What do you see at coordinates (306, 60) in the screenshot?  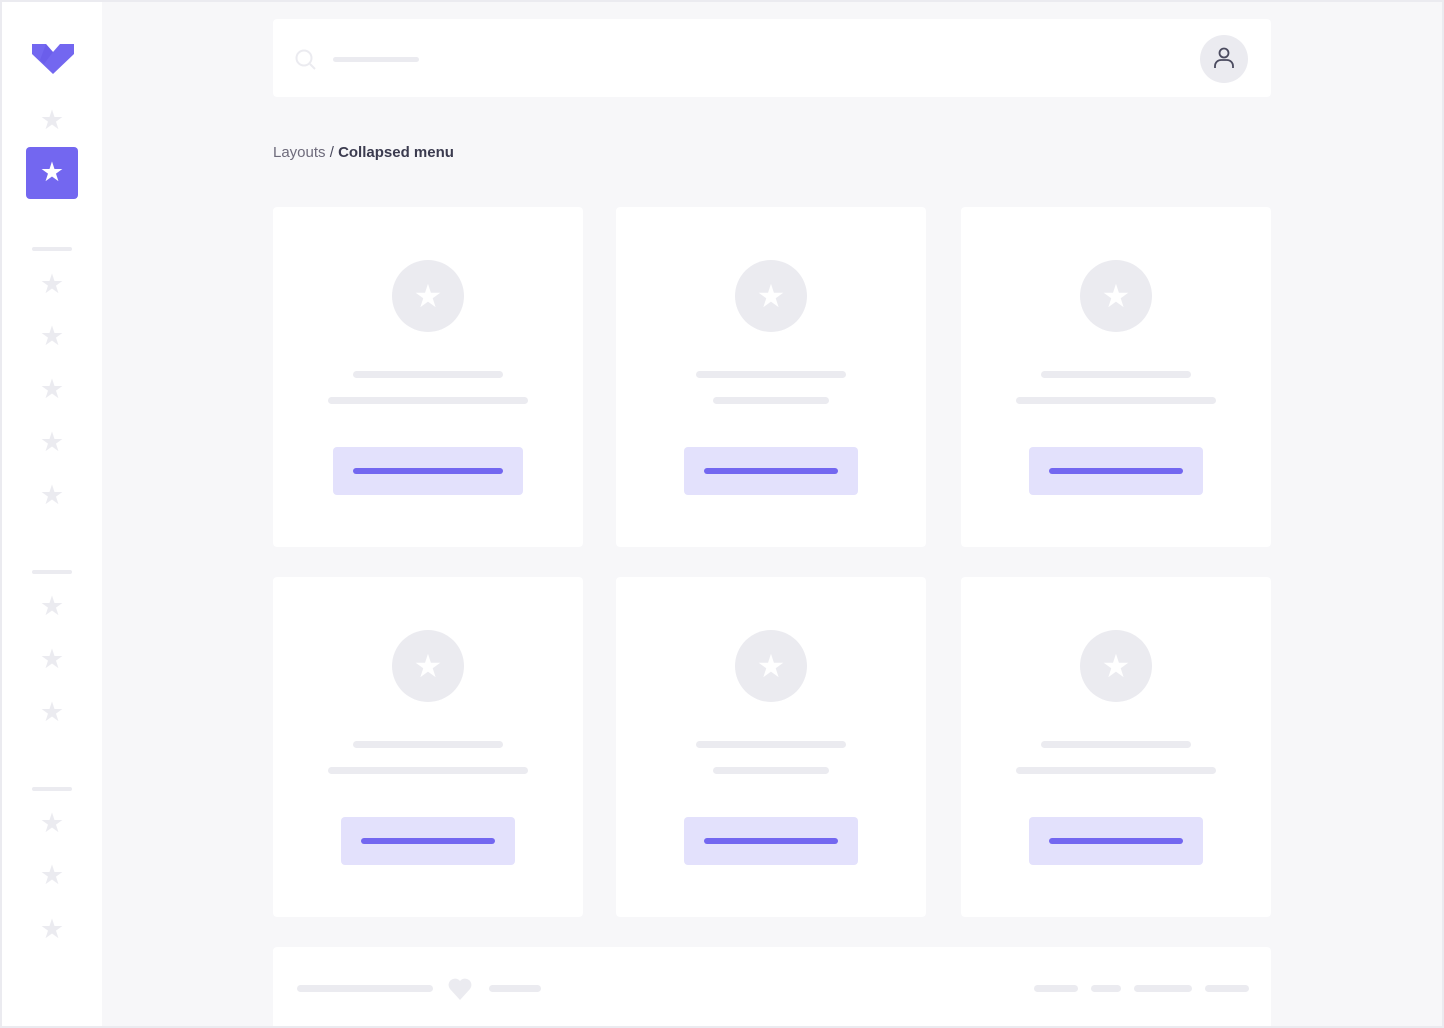 I see `search-icon` at bounding box center [306, 60].